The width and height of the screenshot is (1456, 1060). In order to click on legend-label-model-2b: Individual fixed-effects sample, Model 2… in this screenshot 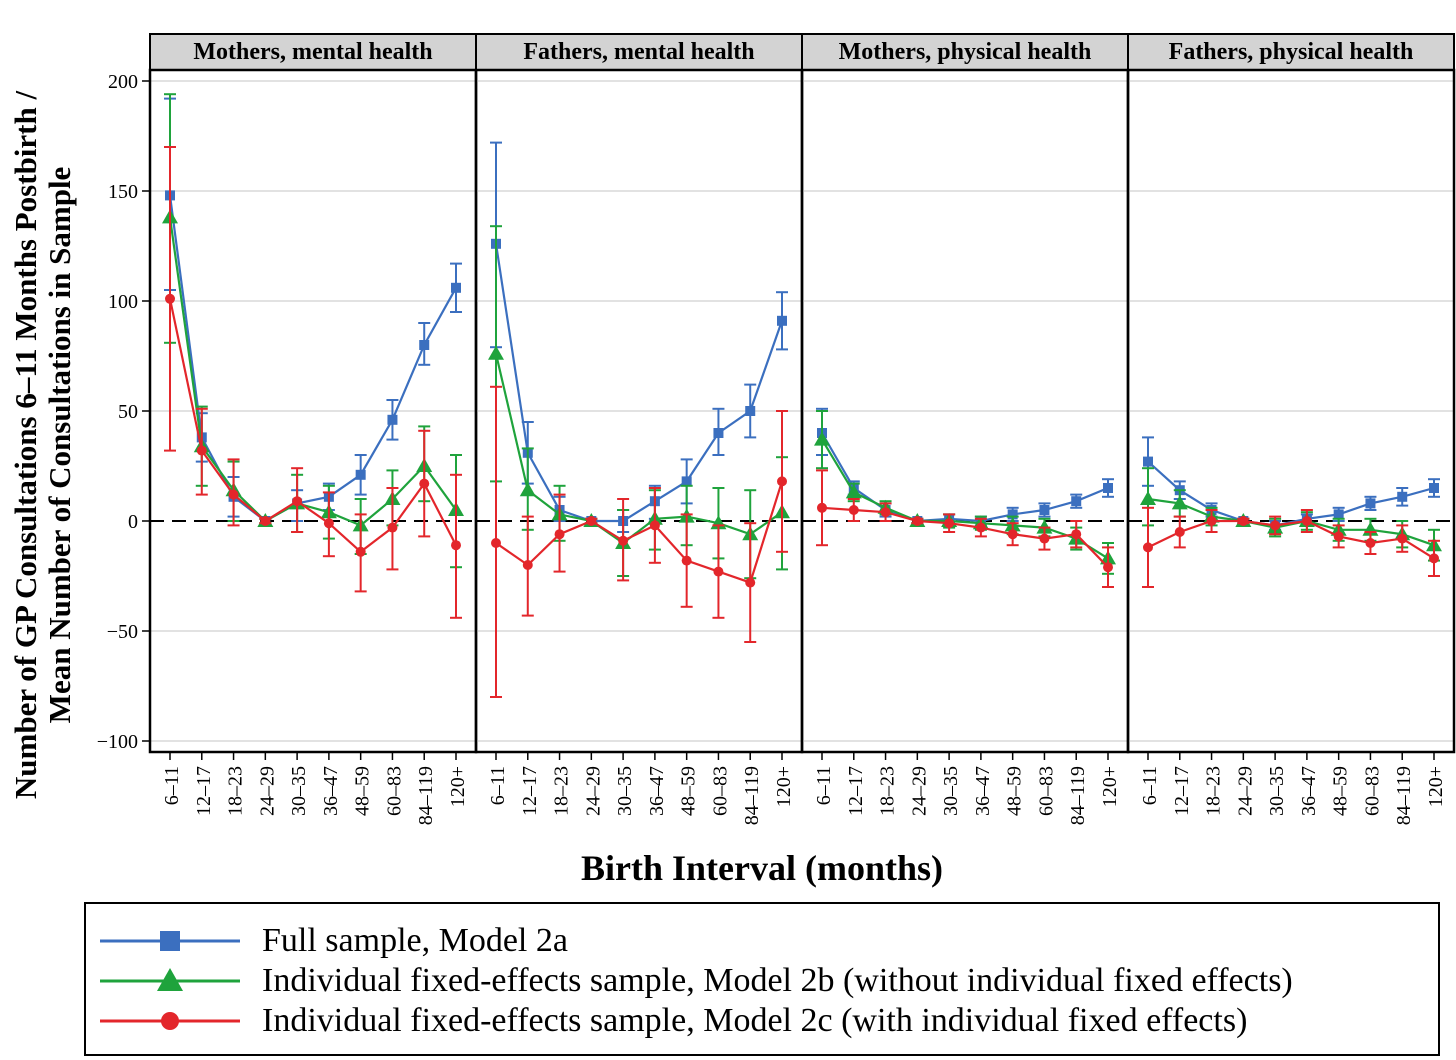, I will do `click(777, 980)`.